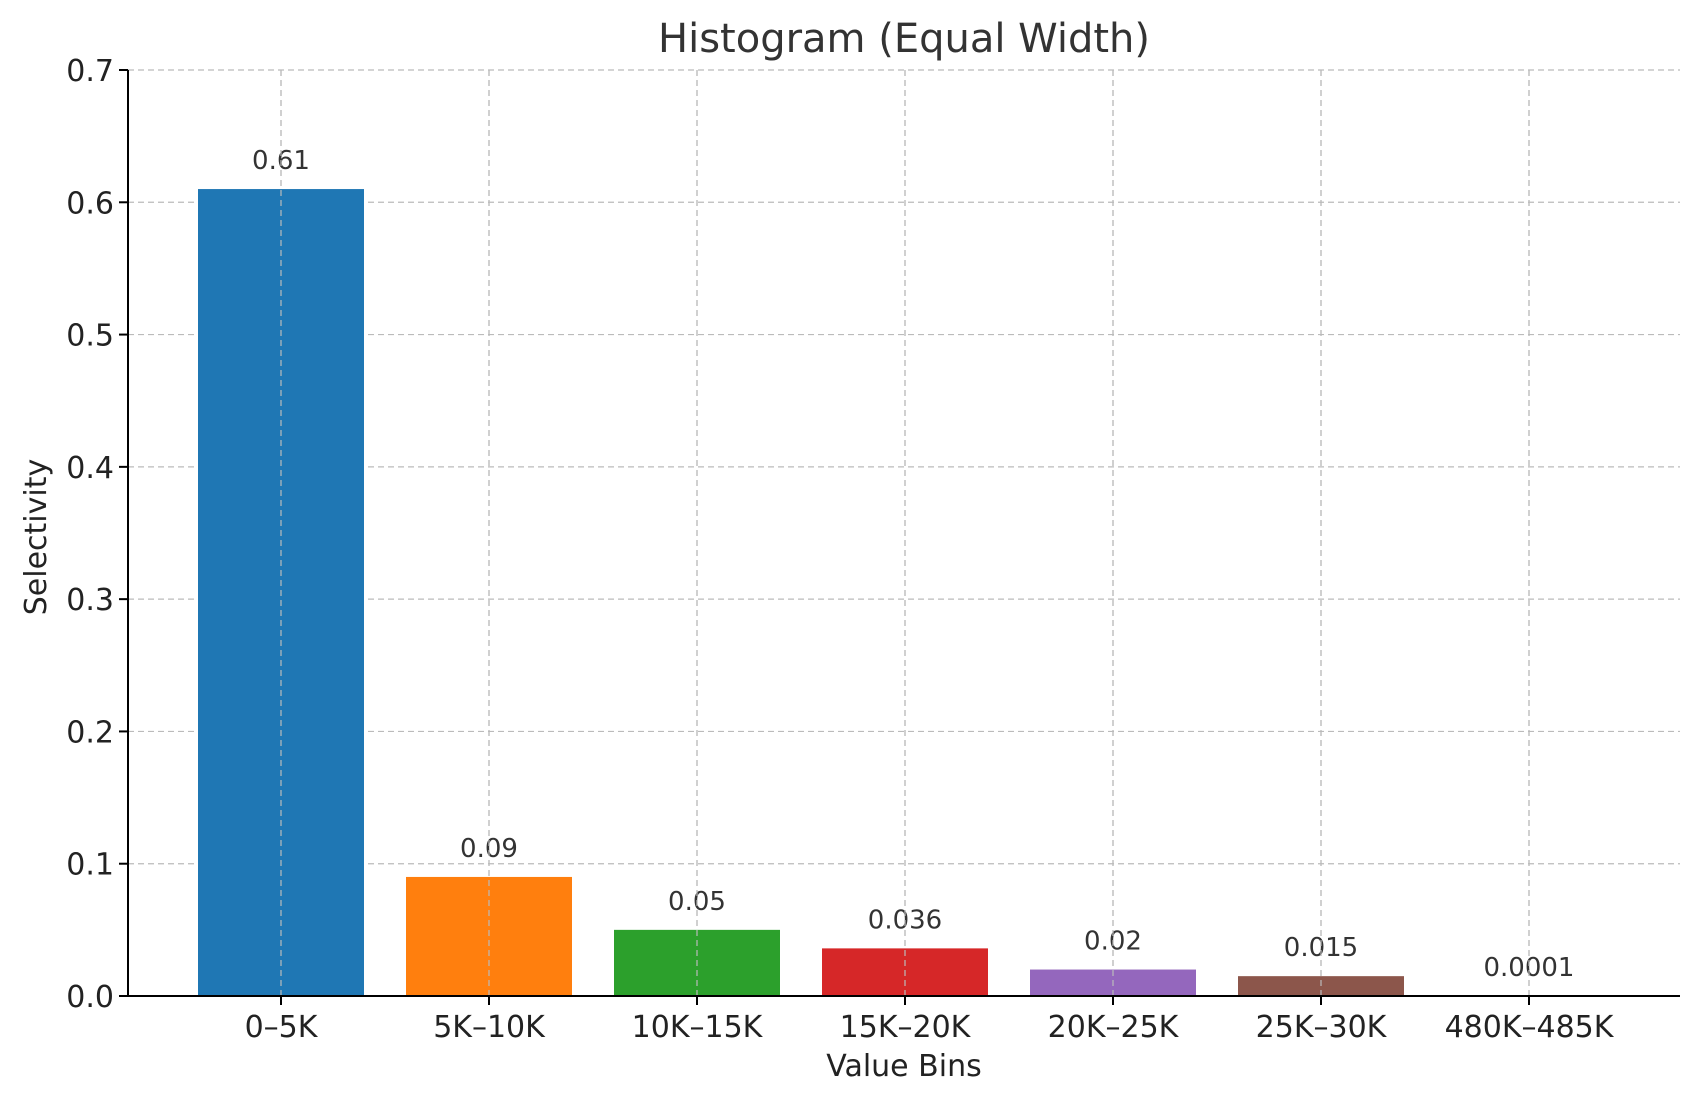 The image size is (1697, 1101). I want to click on x-tick-label: 15K–20K, so click(906, 1027).